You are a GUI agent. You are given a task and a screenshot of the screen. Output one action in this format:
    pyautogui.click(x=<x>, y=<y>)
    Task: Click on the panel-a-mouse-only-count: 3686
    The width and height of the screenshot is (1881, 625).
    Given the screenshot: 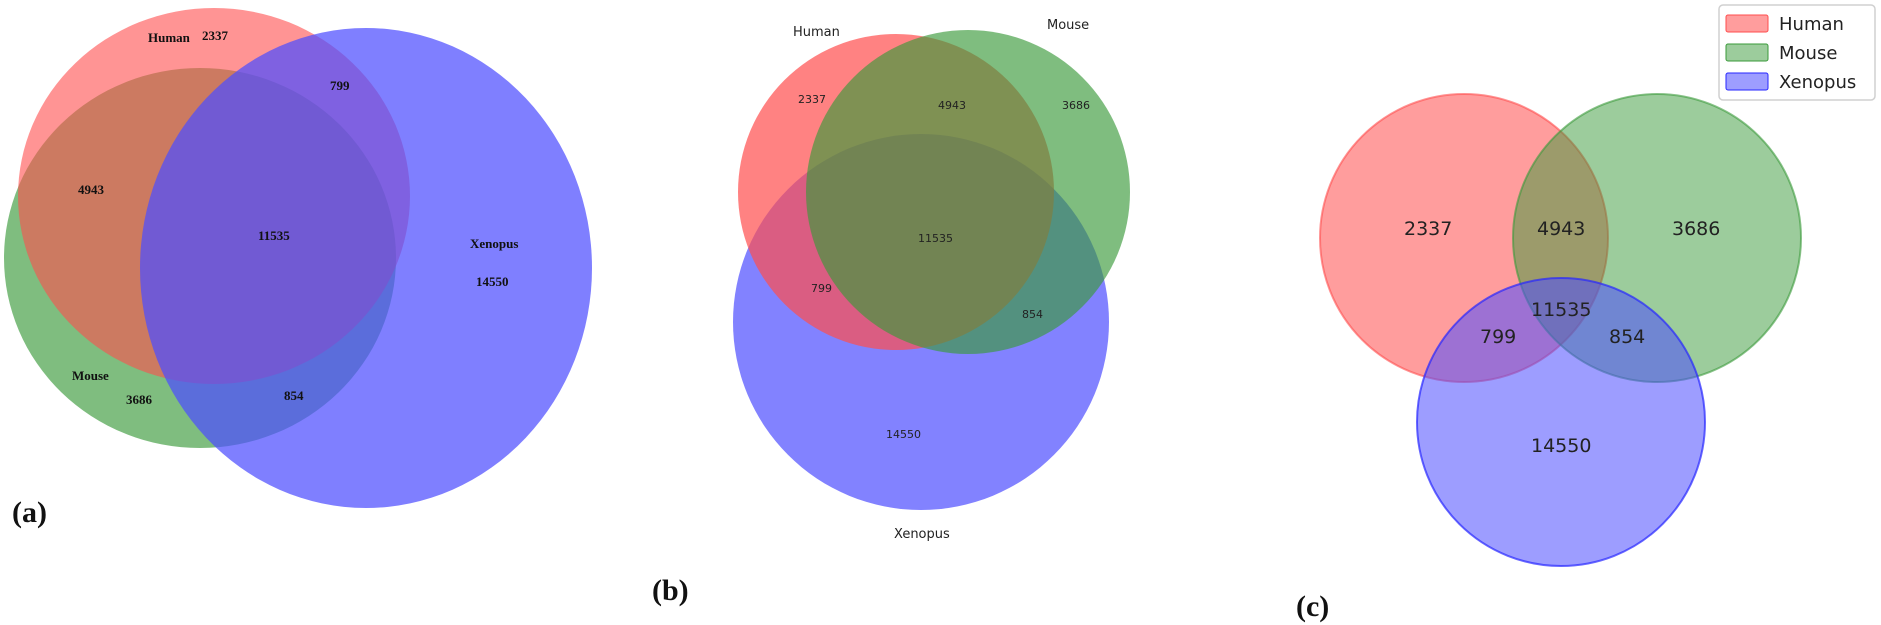 What is the action you would take?
    pyautogui.click(x=139, y=399)
    